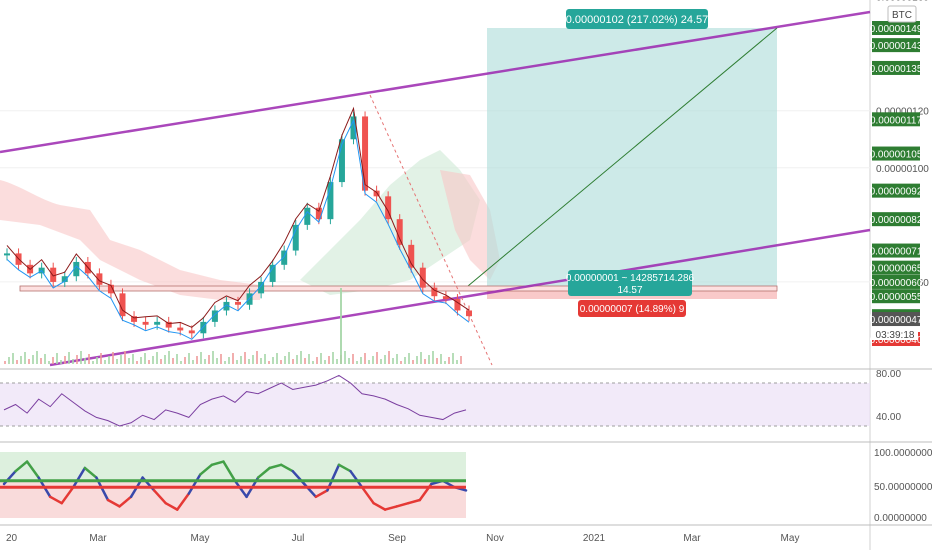 The height and width of the screenshot is (555, 932). Describe the element at coordinates (896, 252) in the screenshot. I see `price-label-text: 0.00000071` at that location.